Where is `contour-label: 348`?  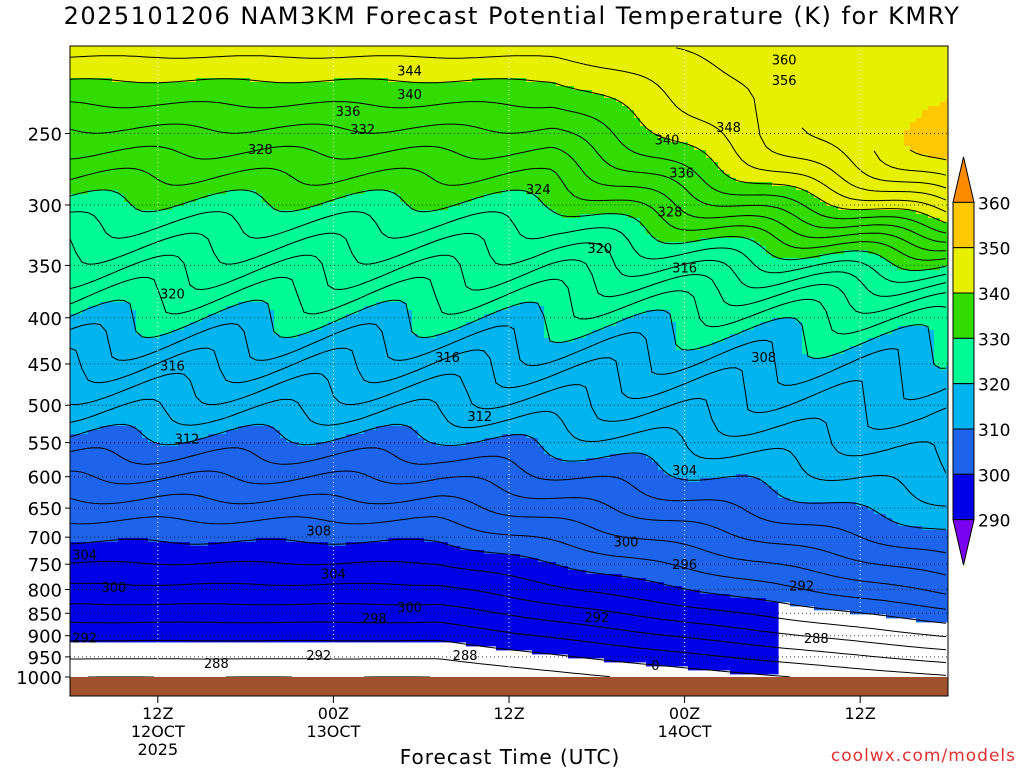 contour-label: 348 is located at coordinates (728, 128).